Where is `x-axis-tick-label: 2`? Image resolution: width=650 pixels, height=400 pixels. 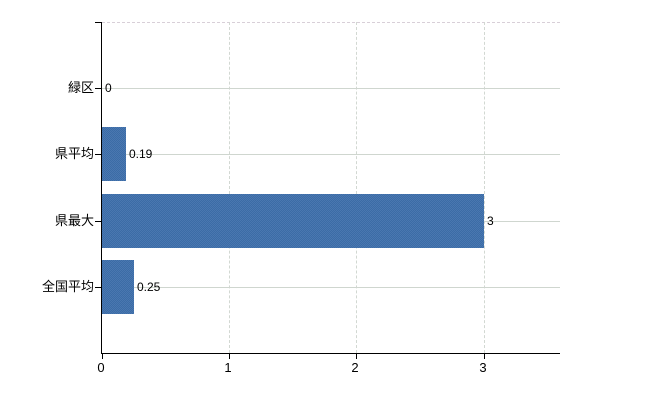 x-axis-tick-label: 2 is located at coordinates (355, 367).